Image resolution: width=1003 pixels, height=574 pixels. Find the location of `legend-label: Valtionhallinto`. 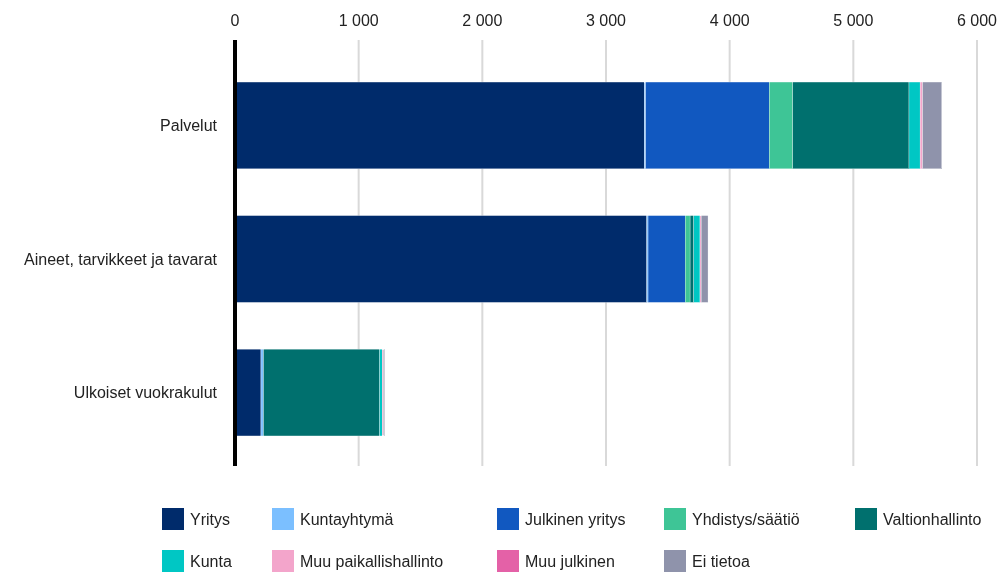

legend-label: Valtionhallinto is located at coordinates (932, 519).